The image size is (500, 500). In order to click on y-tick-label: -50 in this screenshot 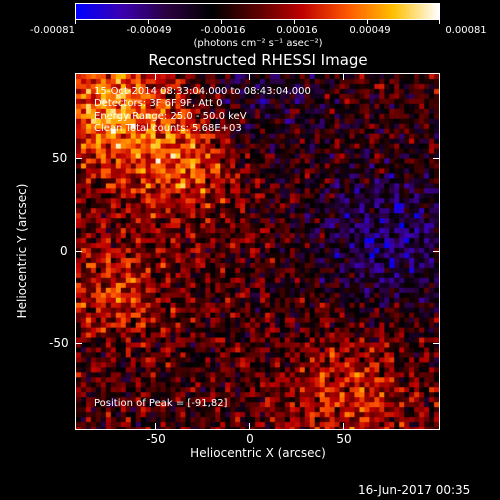, I will do `click(59, 343)`.